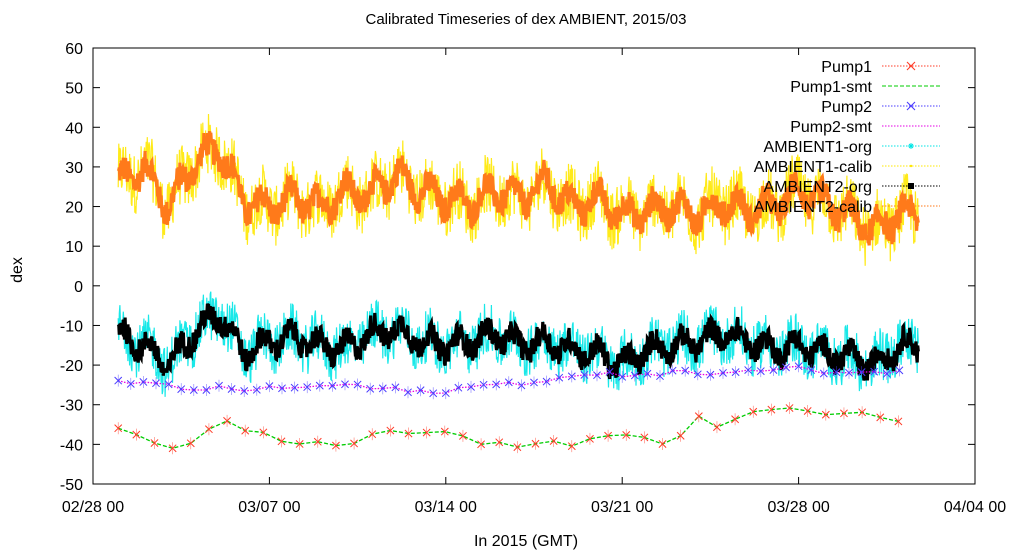  I want to click on legend-item: Pump2-smt, so click(865, 127).